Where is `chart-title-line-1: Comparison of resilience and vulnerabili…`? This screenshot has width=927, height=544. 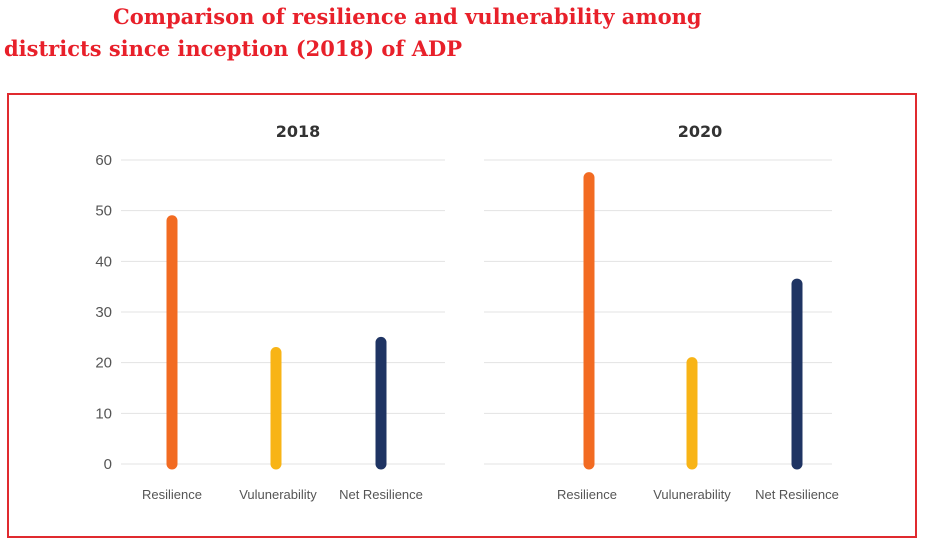 chart-title-line-1: Comparison of resilience and vulnerabili… is located at coordinates (407, 16).